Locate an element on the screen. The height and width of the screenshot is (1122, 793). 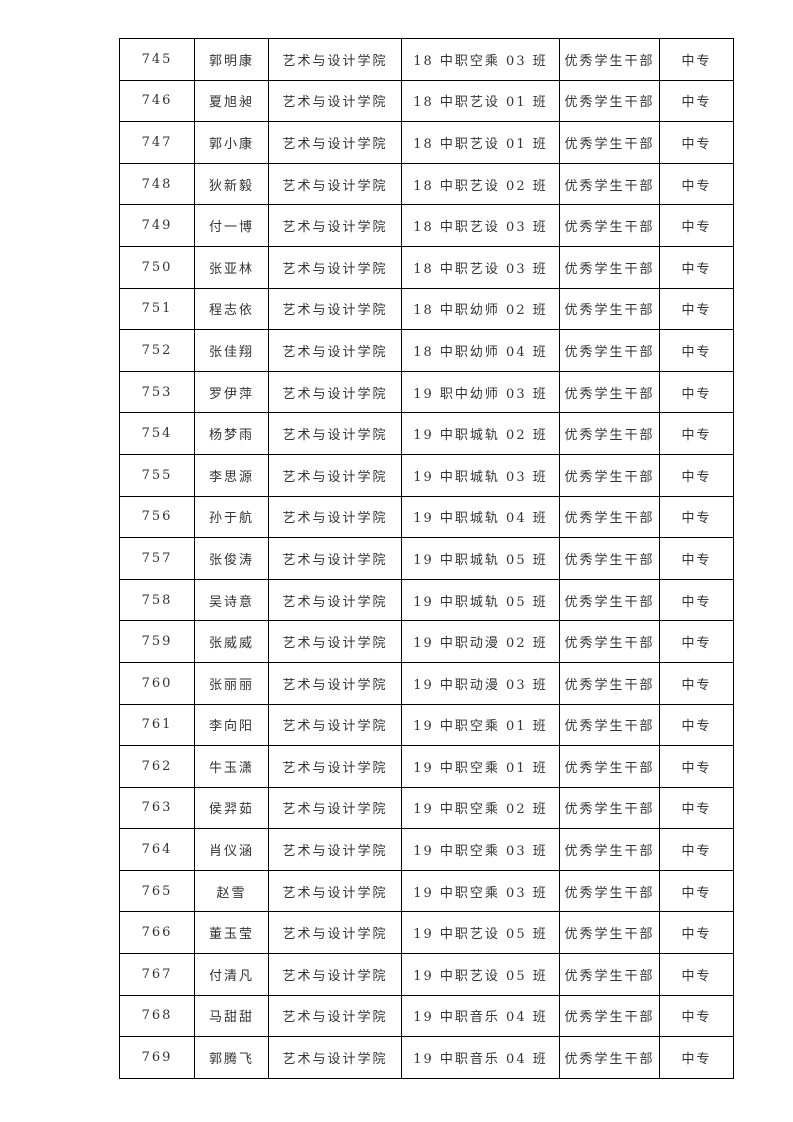
serial-number-cell: 759 is located at coordinates (157, 641).